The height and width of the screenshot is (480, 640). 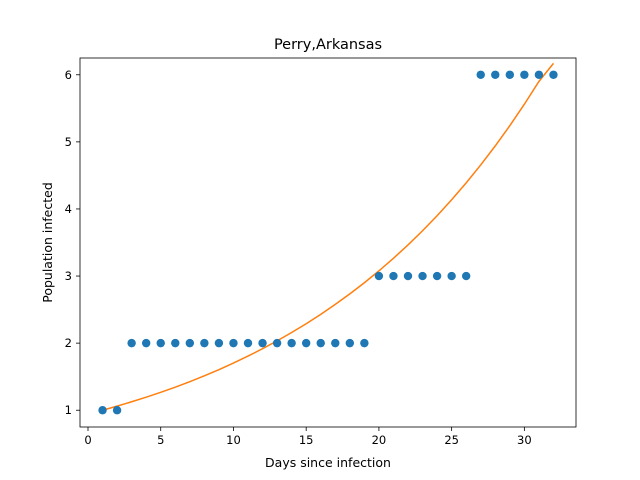 I want to click on y-axis-ticks: 1 2 3 4 5 6, so click(x=72, y=242).